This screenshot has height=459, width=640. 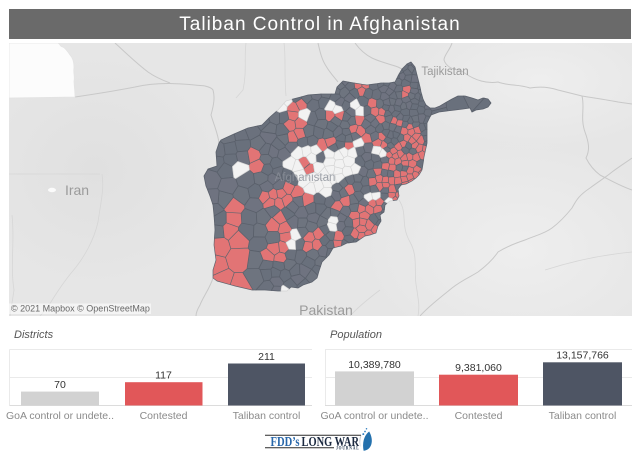 I want to click on svg-text: 211, so click(x=266, y=357).